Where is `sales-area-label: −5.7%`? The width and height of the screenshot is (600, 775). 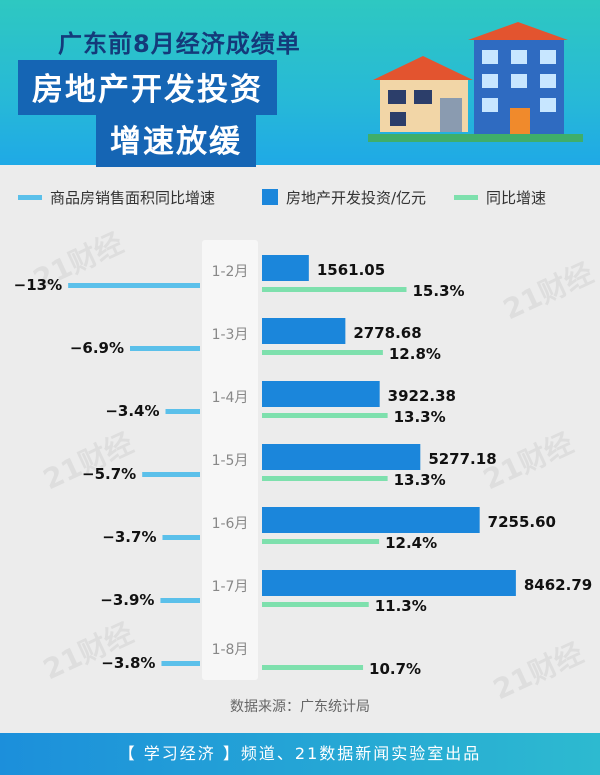 sales-area-label: −5.7% is located at coordinates (109, 474).